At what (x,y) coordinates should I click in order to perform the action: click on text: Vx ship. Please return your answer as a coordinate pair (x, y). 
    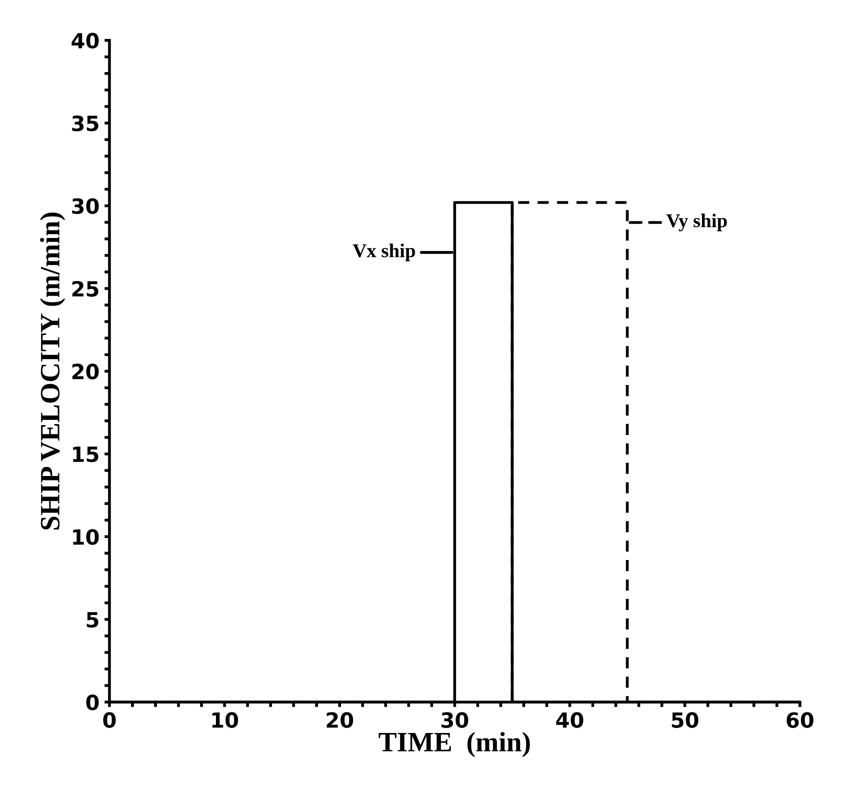
    Looking at the image, I should click on (384, 253).